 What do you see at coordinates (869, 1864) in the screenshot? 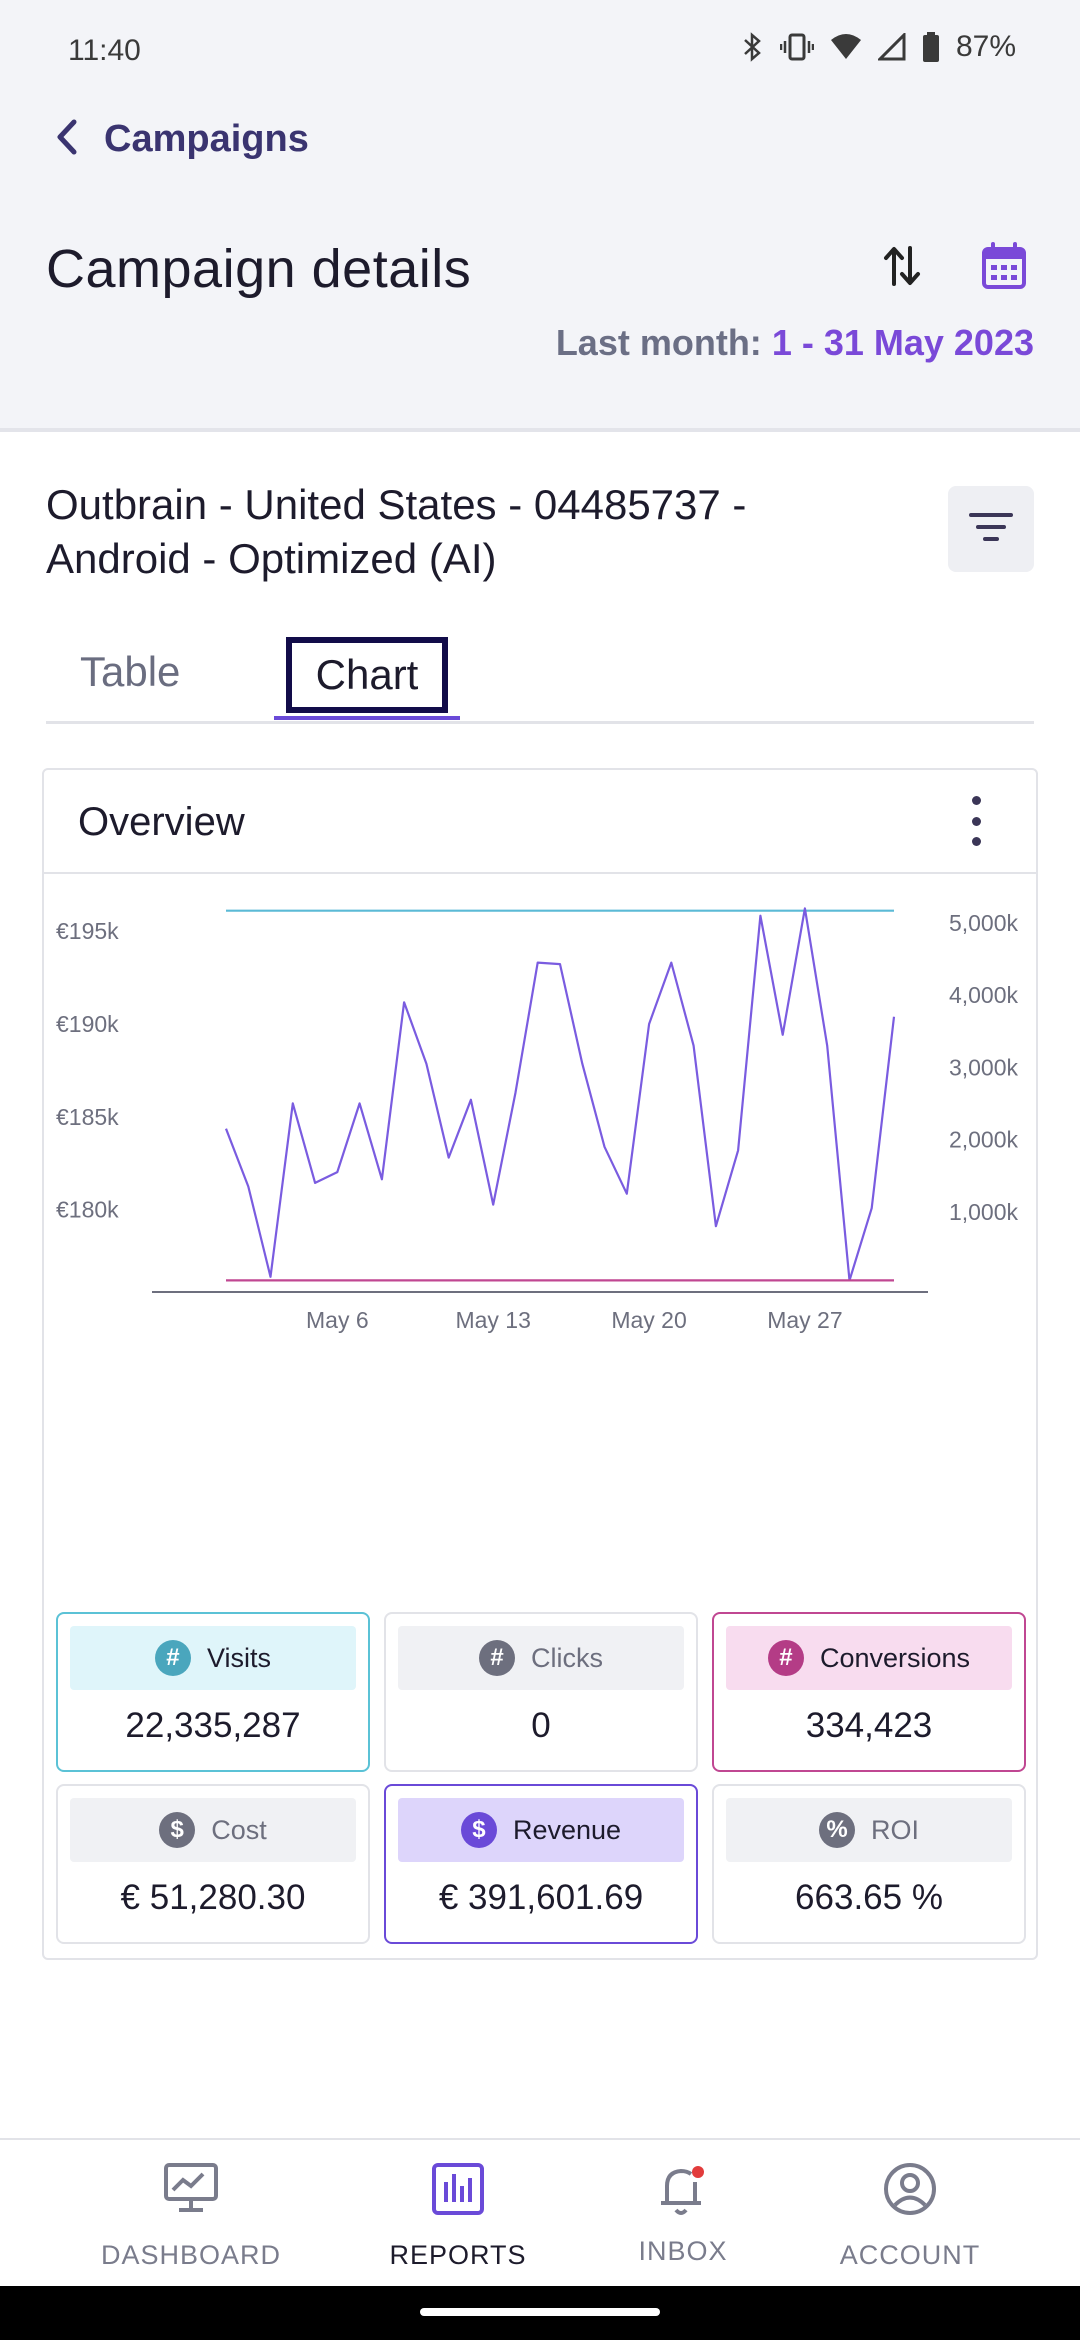
I see `metric-card-roi: % ROI 663.65 %` at bounding box center [869, 1864].